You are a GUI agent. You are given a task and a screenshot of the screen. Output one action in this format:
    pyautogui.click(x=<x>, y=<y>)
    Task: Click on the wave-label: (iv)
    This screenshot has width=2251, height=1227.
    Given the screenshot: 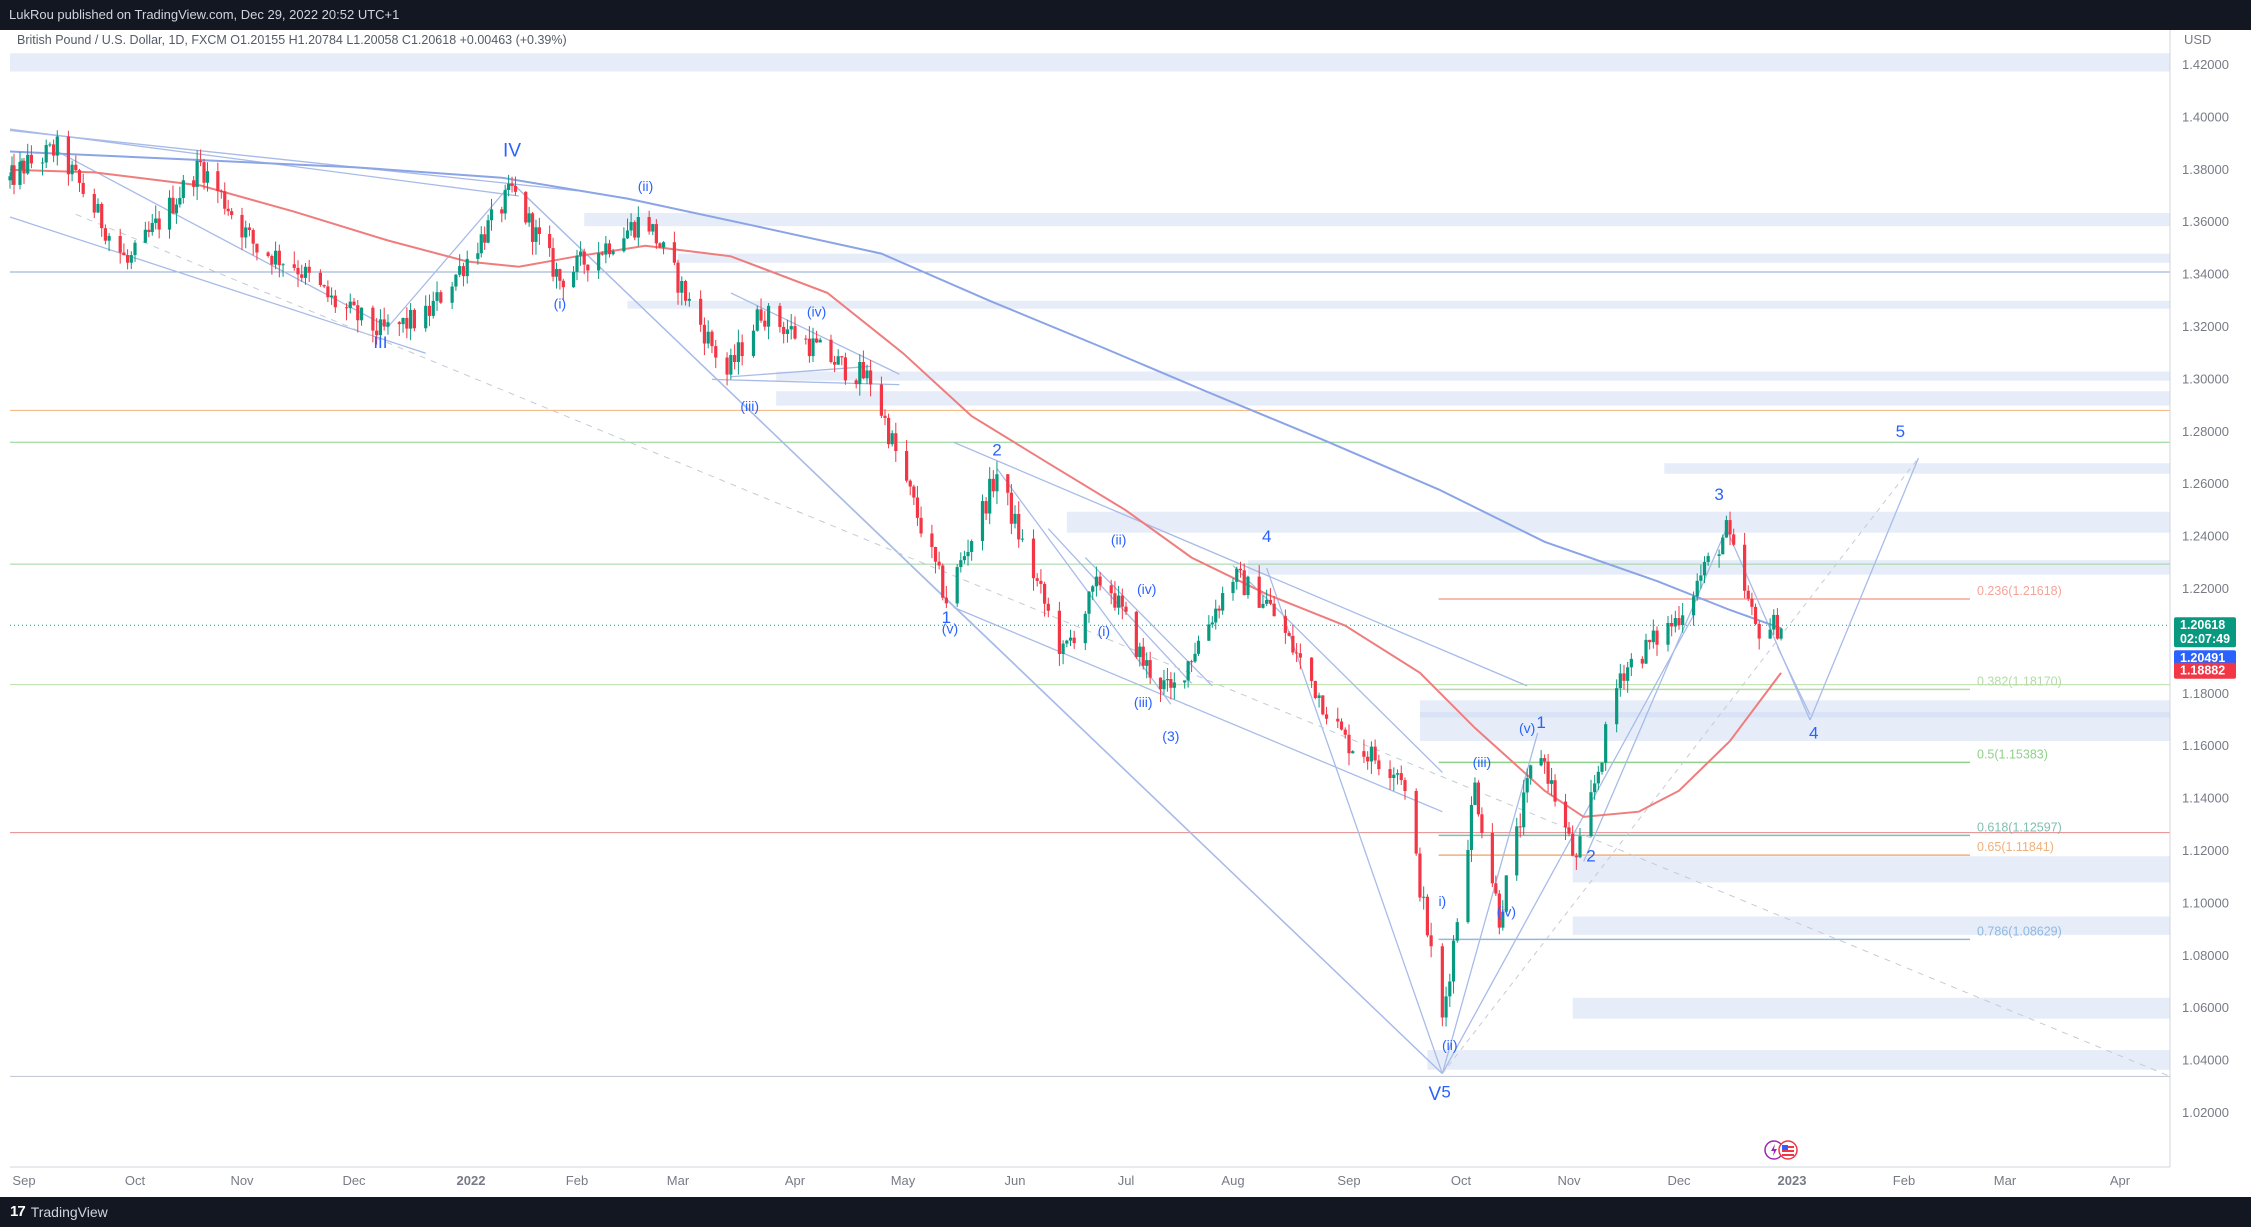 What is the action you would take?
    pyautogui.click(x=1506, y=912)
    